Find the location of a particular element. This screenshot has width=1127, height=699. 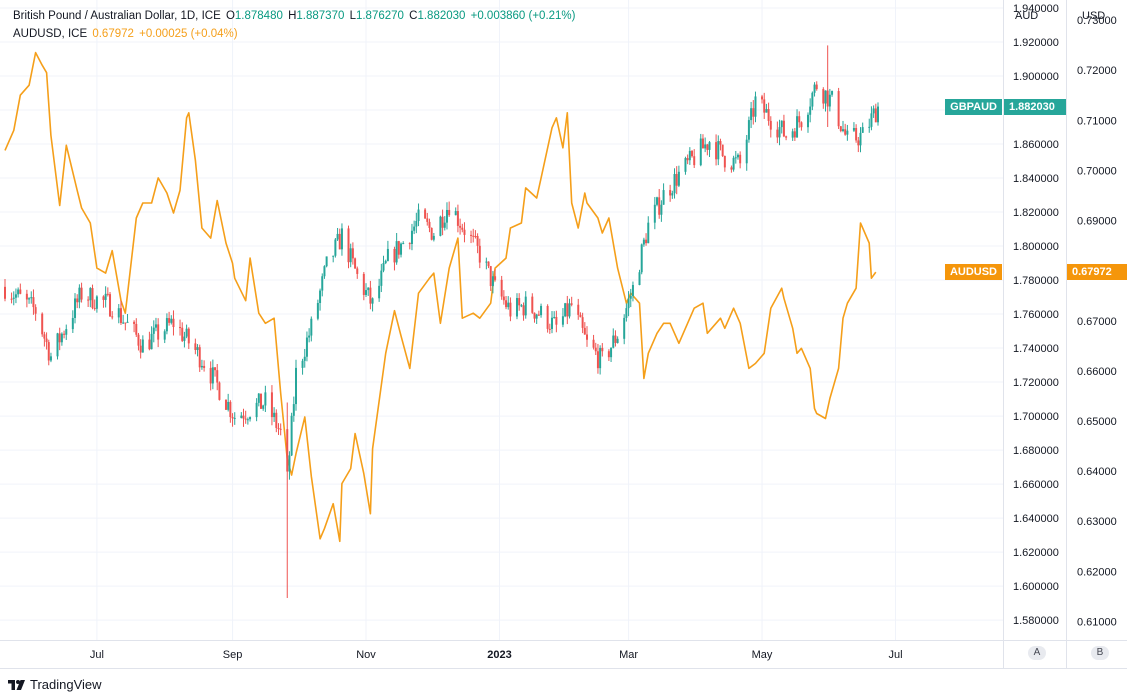

brand-name: TradingView is located at coordinates (66, 684).